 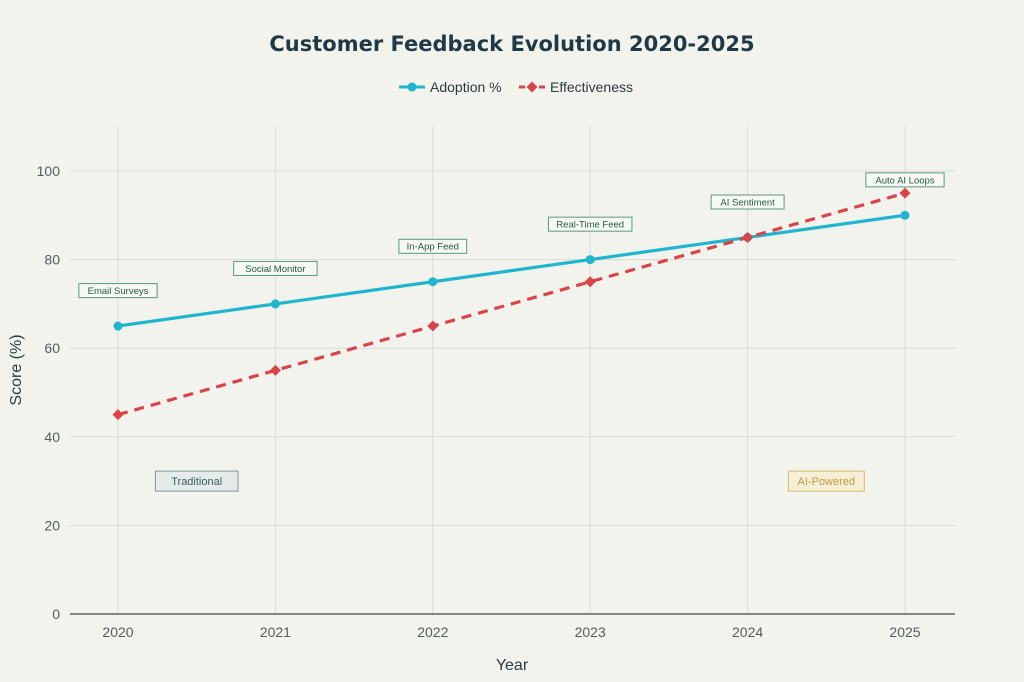 I want to click on annotation-label: In-App Feed, so click(x=433, y=247).